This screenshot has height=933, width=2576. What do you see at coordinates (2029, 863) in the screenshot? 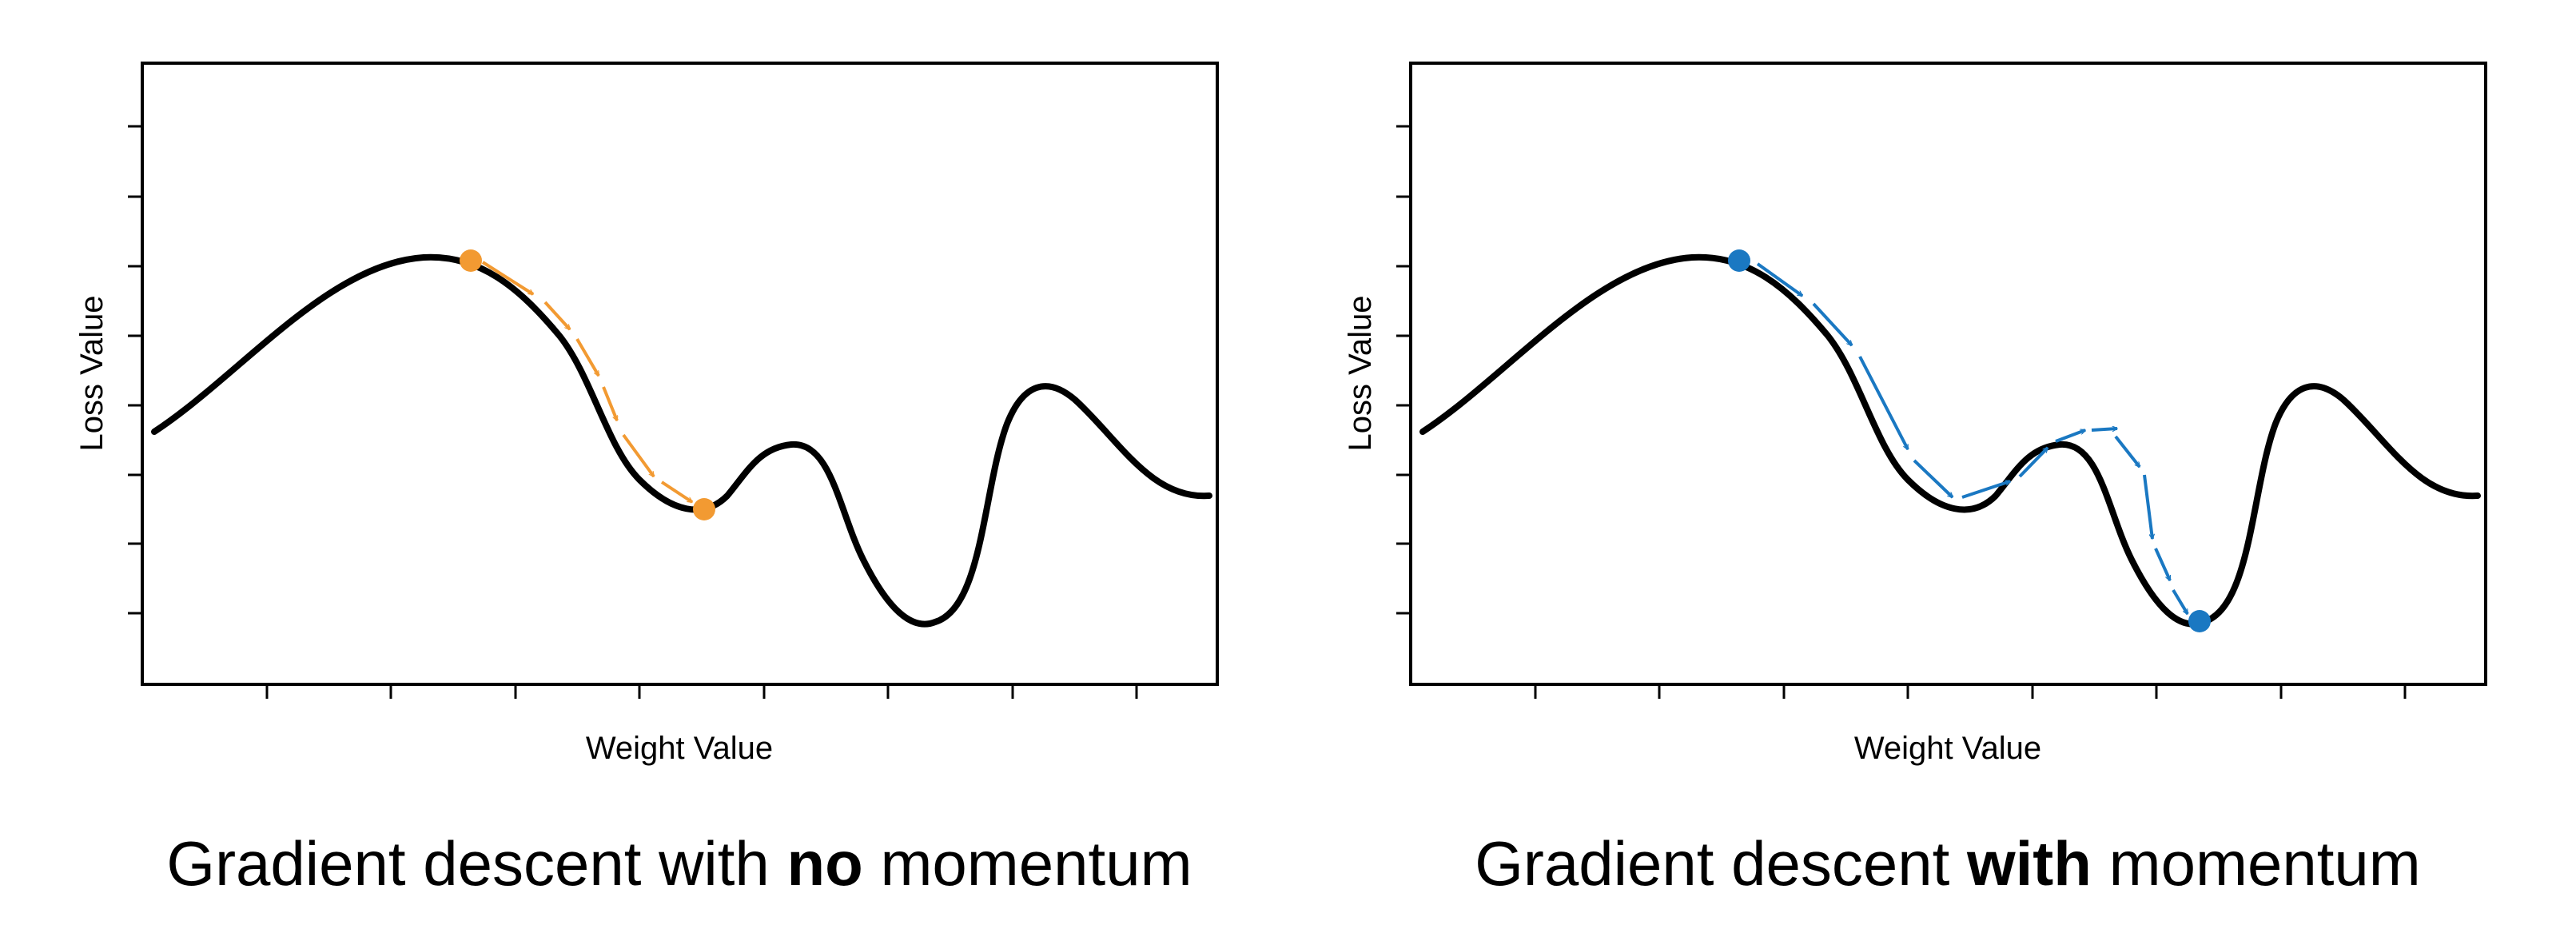
I see `caption-bold: with` at bounding box center [2029, 863].